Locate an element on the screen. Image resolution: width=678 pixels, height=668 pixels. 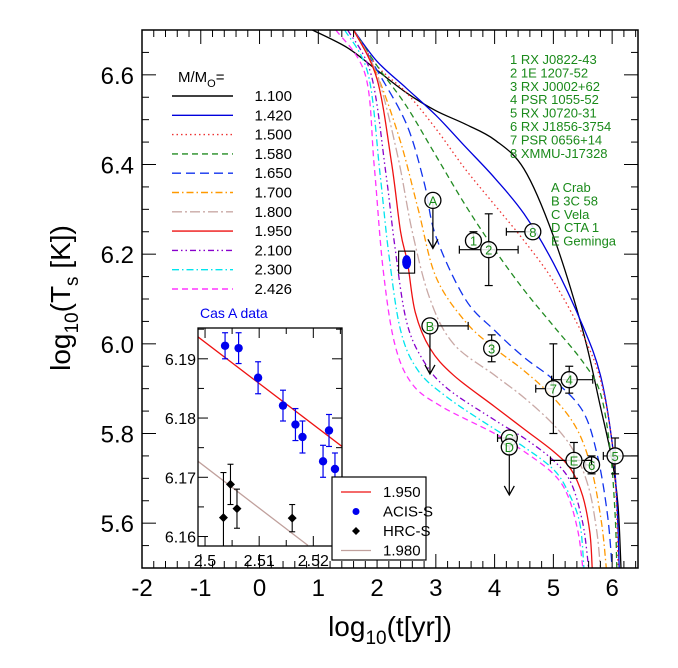
observation-8: 8 is located at coordinates (523, 232).